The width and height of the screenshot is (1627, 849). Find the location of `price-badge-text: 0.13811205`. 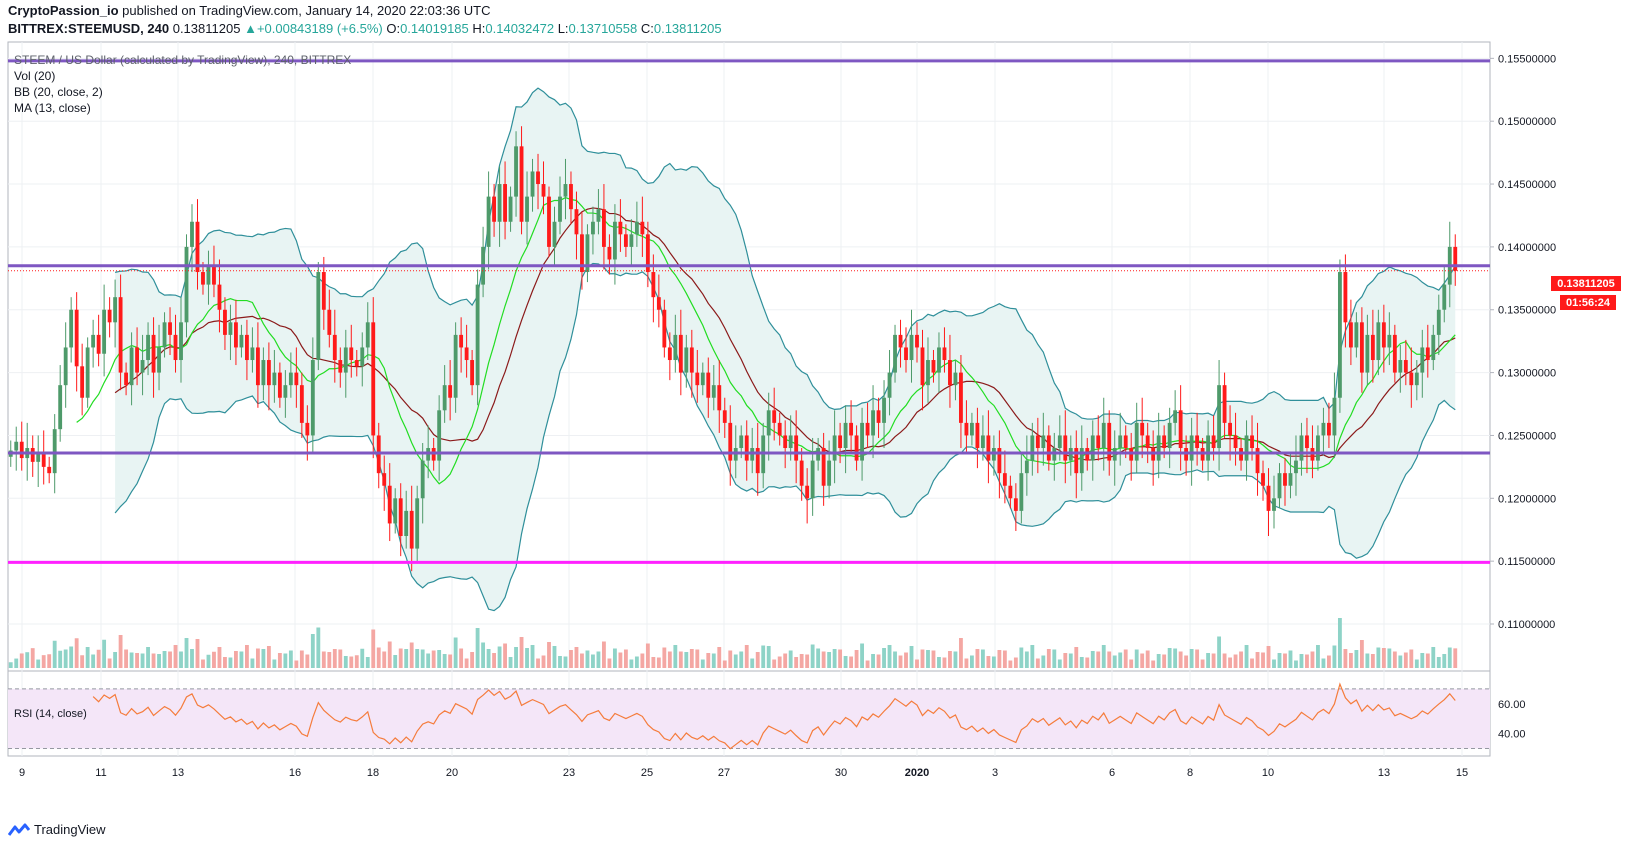

price-badge-text: 0.13811205 is located at coordinates (1586, 284).